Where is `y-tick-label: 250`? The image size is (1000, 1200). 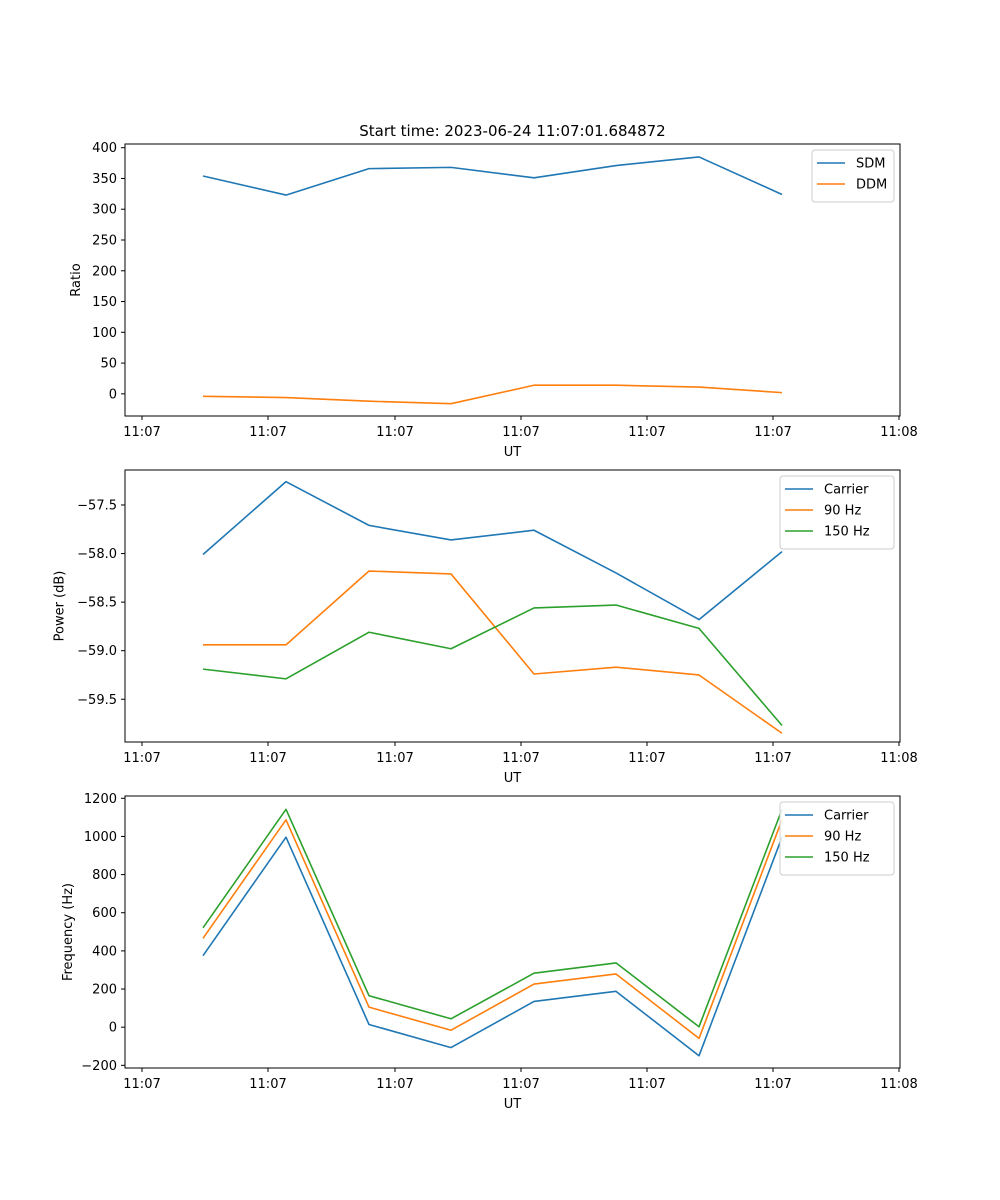 y-tick-label: 250 is located at coordinates (104, 241).